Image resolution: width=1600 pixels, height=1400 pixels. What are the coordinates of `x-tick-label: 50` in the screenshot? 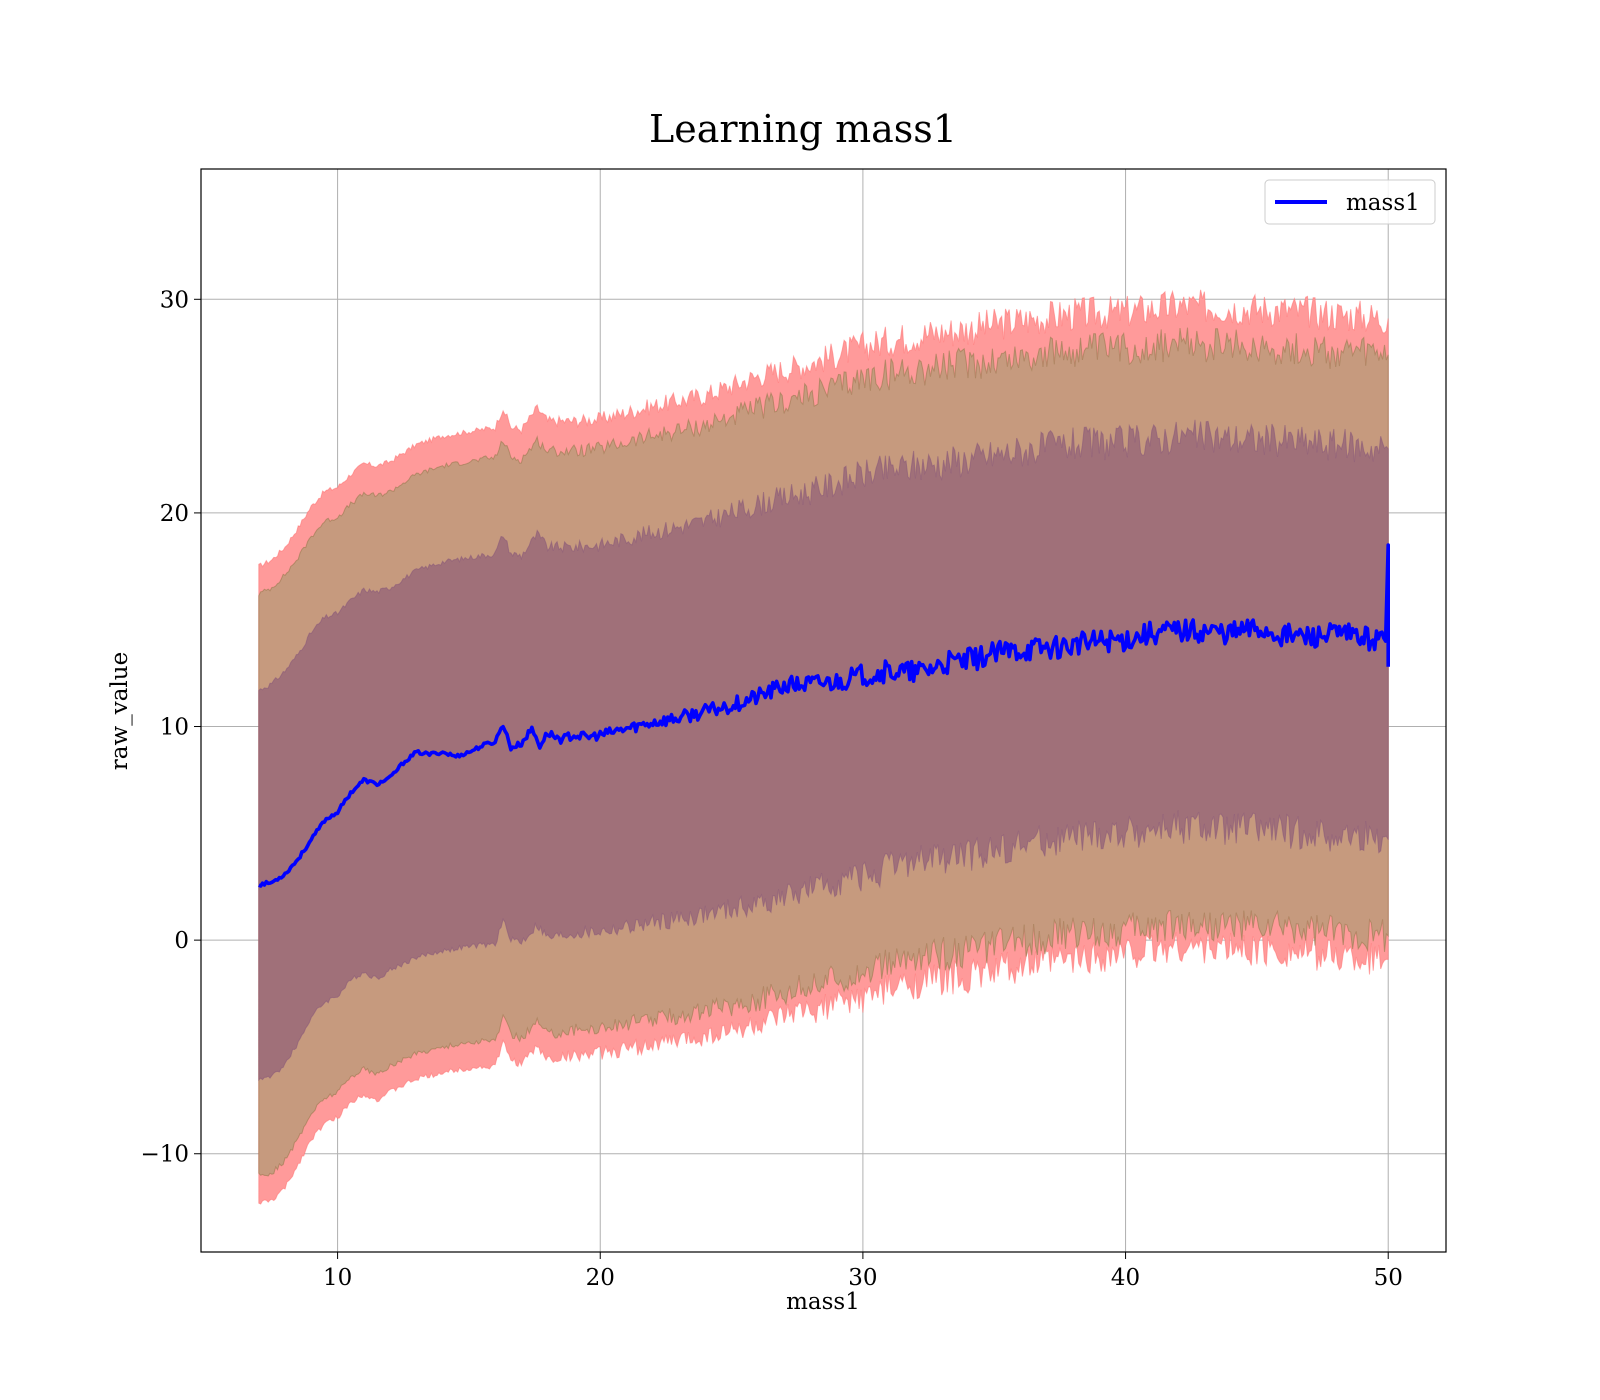 It's located at (1388, 1278).